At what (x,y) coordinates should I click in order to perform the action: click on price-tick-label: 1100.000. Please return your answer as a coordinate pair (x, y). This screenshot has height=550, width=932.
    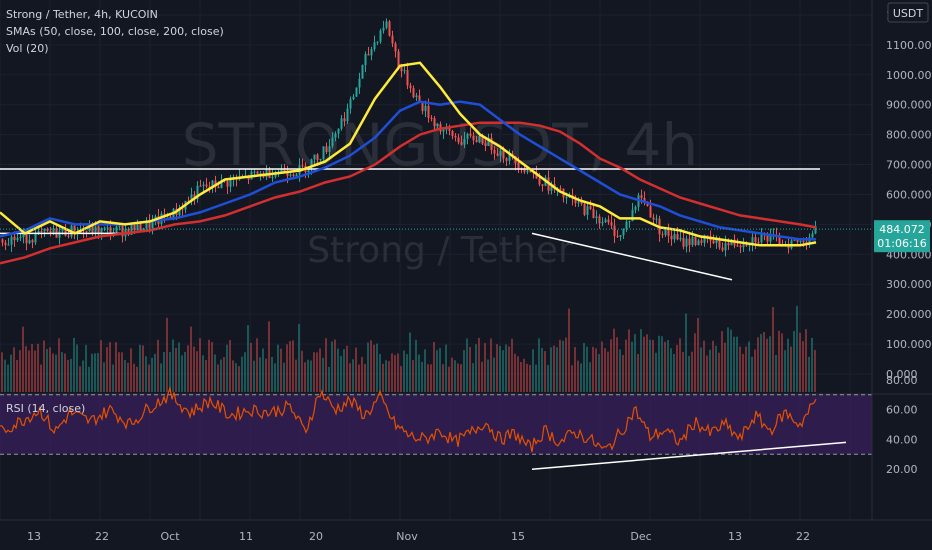
    Looking at the image, I should click on (909, 45).